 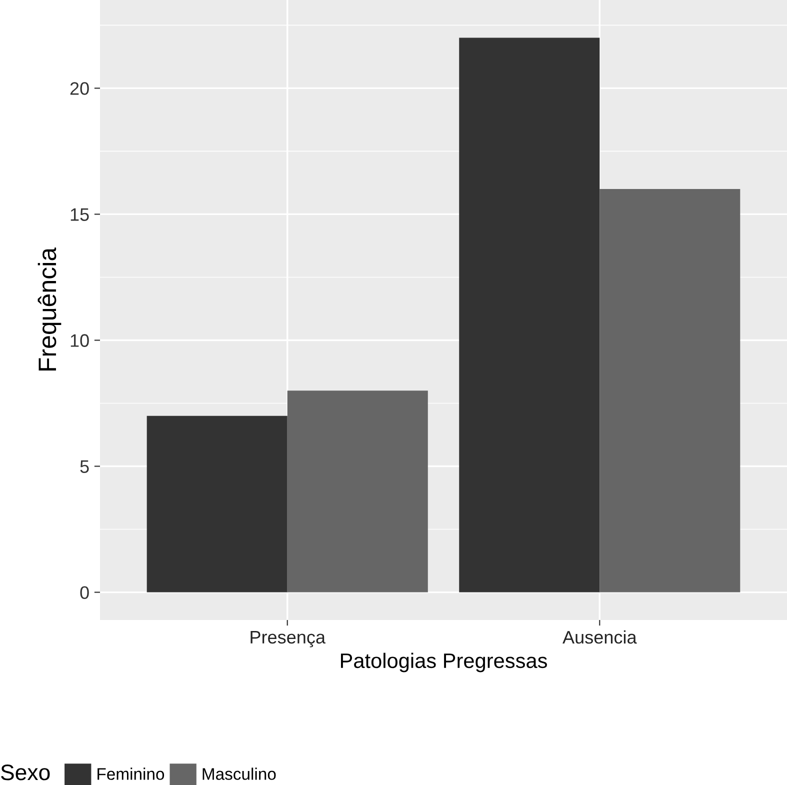 What do you see at coordinates (84, 592) in the screenshot?
I see `y-tick-label: 0` at bounding box center [84, 592].